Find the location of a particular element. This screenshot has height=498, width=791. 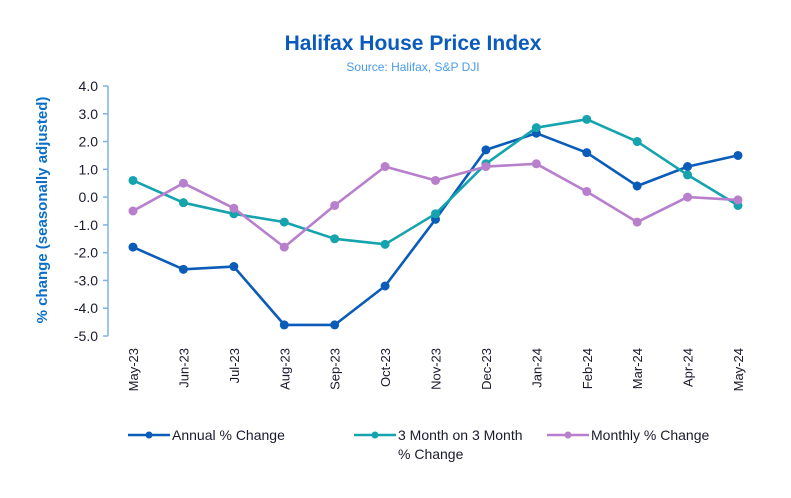

y-axis-label: % change (seasonally adjusted) is located at coordinates (42, 210).